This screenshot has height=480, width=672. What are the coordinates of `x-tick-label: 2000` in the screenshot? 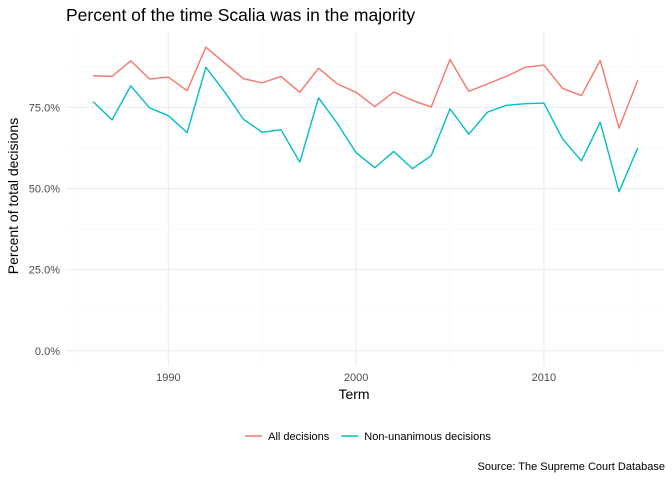 It's located at (356, 378).